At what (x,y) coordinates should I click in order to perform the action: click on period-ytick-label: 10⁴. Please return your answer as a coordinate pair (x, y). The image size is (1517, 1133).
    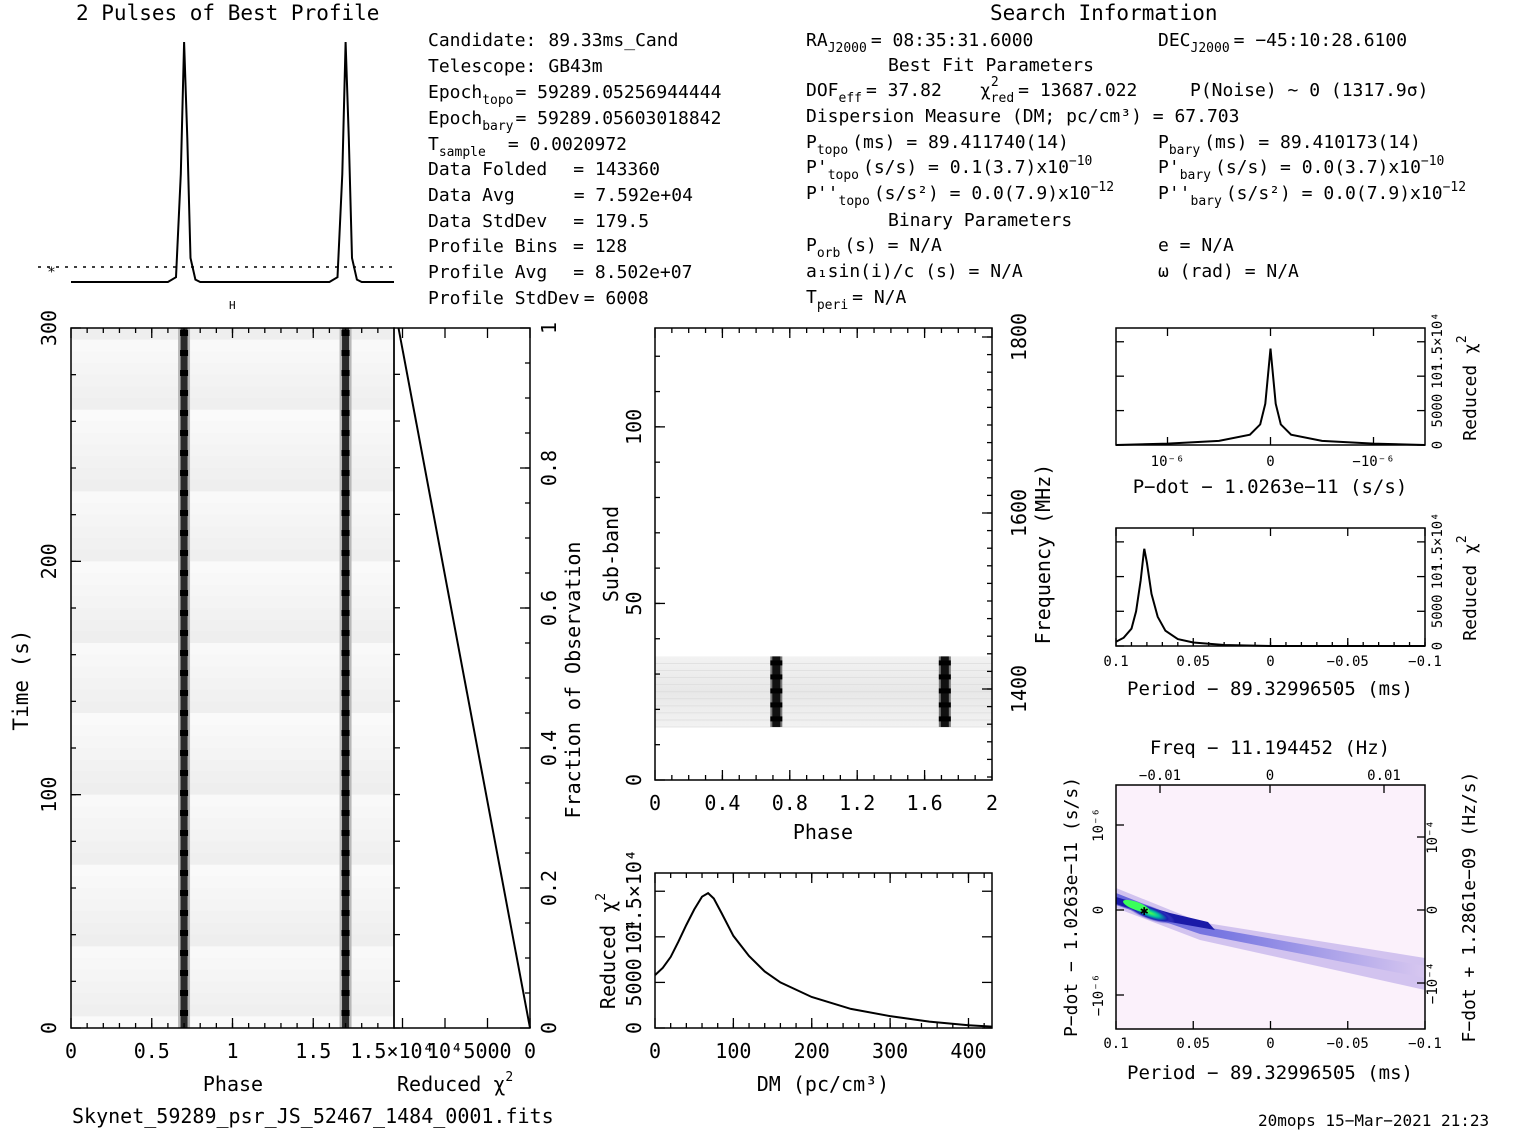
    Looking at the image, I should click on (1438, 576).